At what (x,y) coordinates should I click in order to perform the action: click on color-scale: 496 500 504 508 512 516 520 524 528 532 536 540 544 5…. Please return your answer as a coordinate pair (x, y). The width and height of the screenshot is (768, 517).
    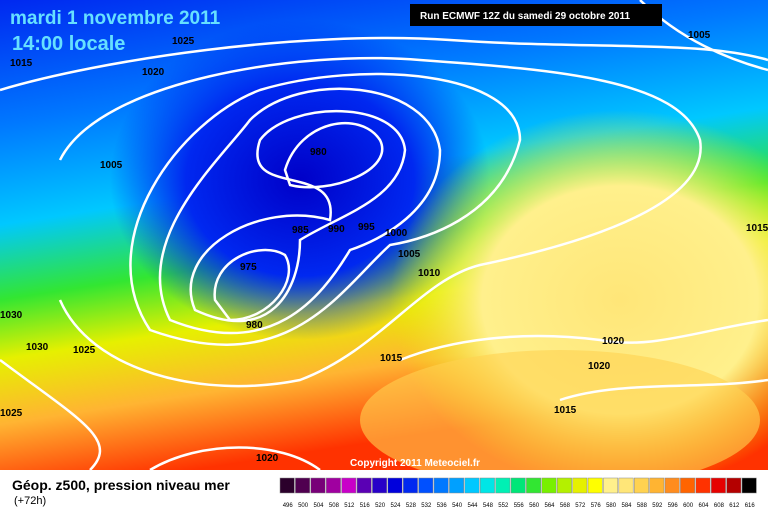
    Looking at the image, I should click on (518, 493).